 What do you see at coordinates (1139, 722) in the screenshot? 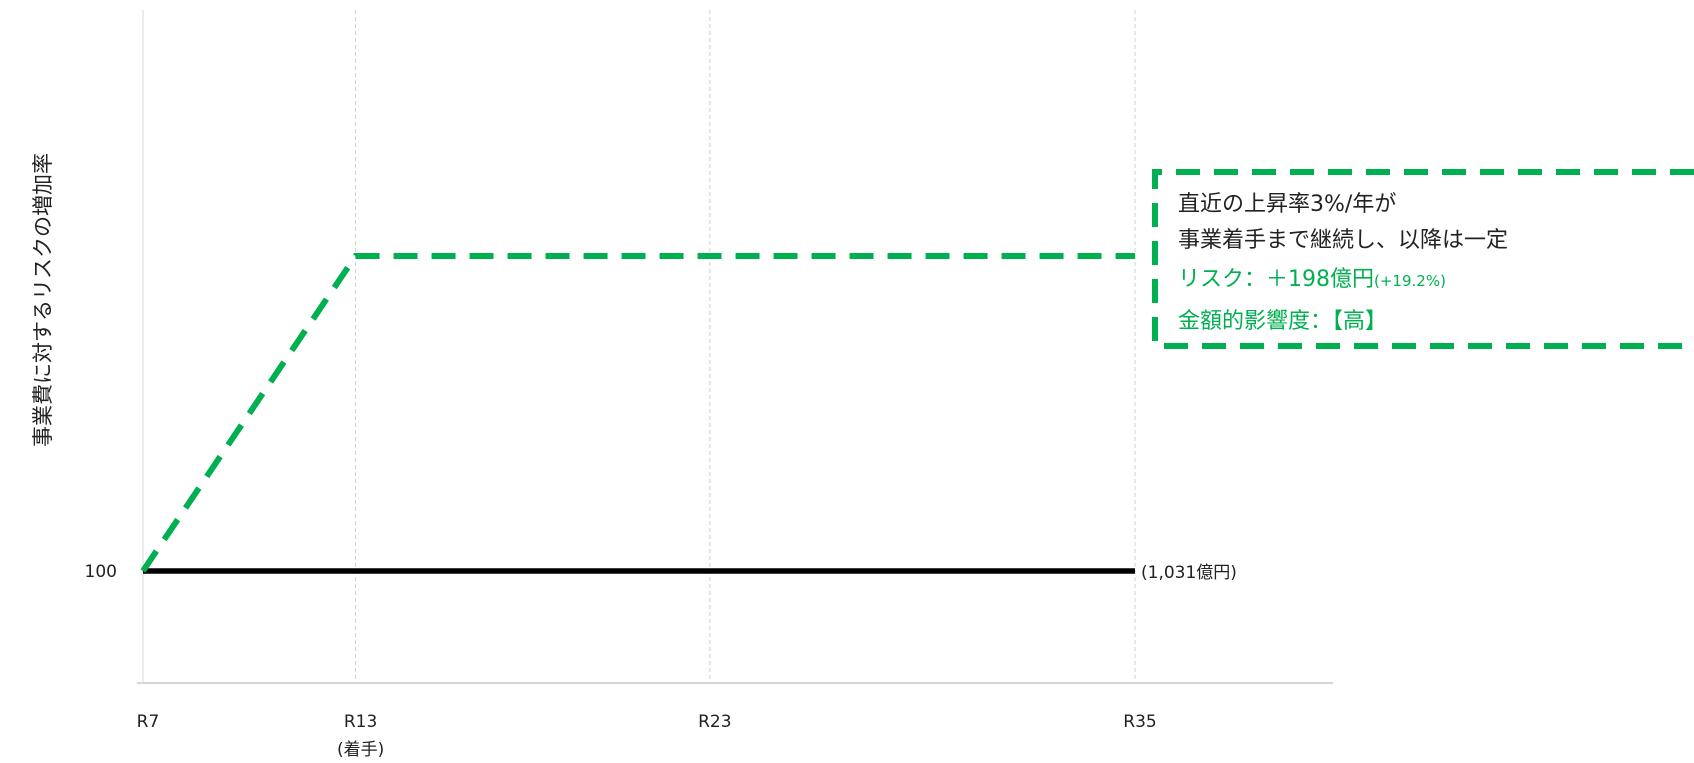
I see `x-tick-label: R35` at bounding box center [1139, 722].